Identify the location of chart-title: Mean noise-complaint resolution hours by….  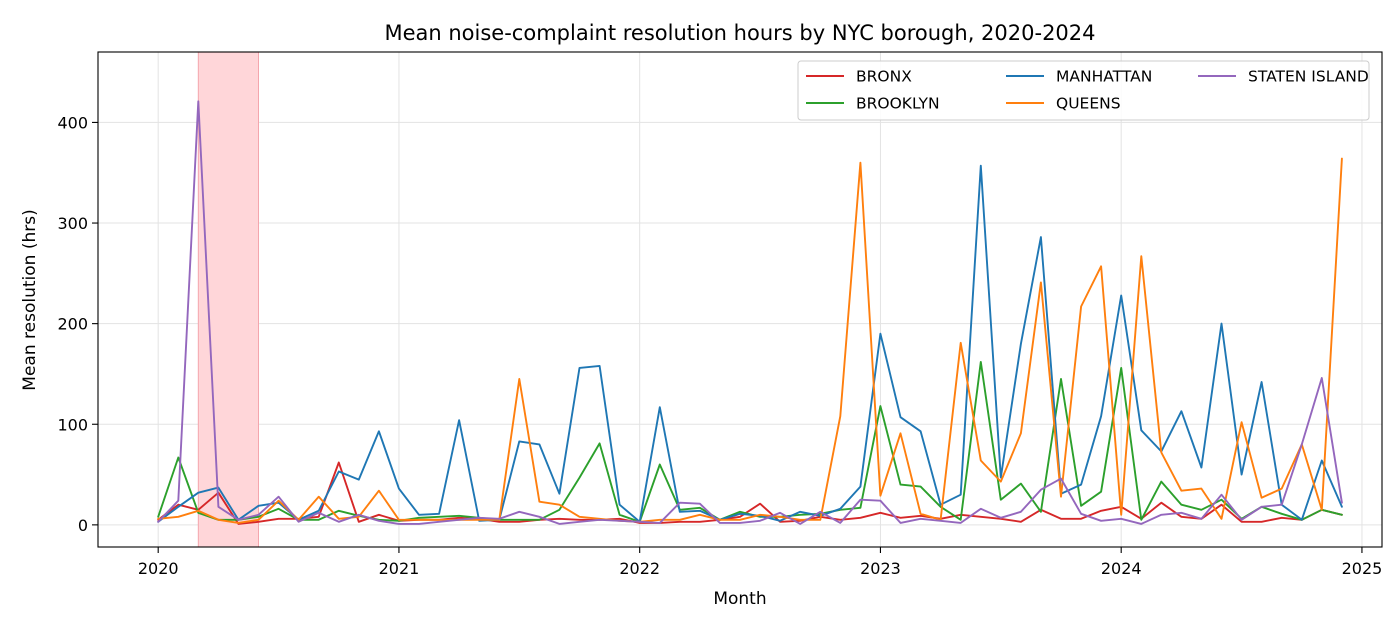
(739, 33).